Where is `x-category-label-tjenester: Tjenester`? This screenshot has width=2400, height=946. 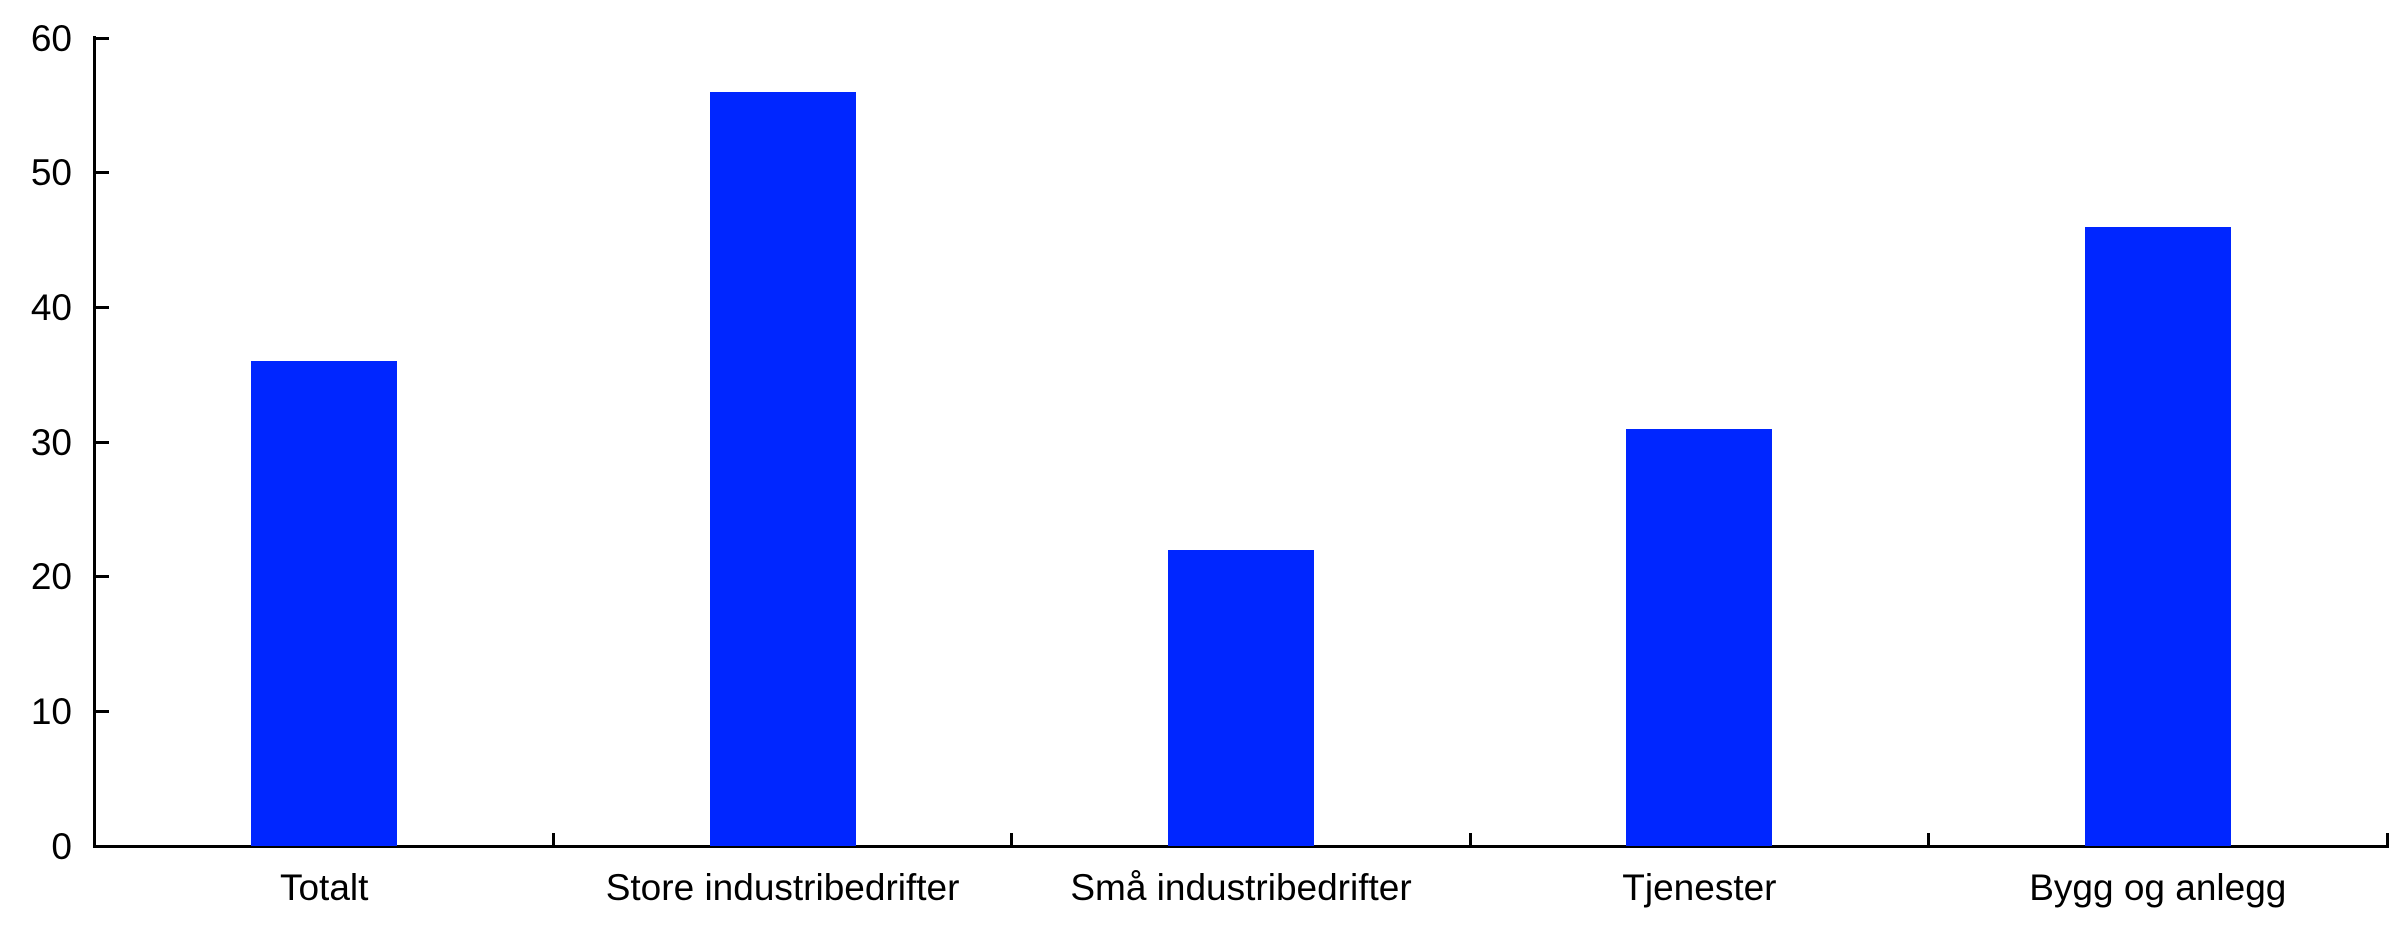 x-category-label-tjenester: Tjenester is located at coordinates (1699, 887).